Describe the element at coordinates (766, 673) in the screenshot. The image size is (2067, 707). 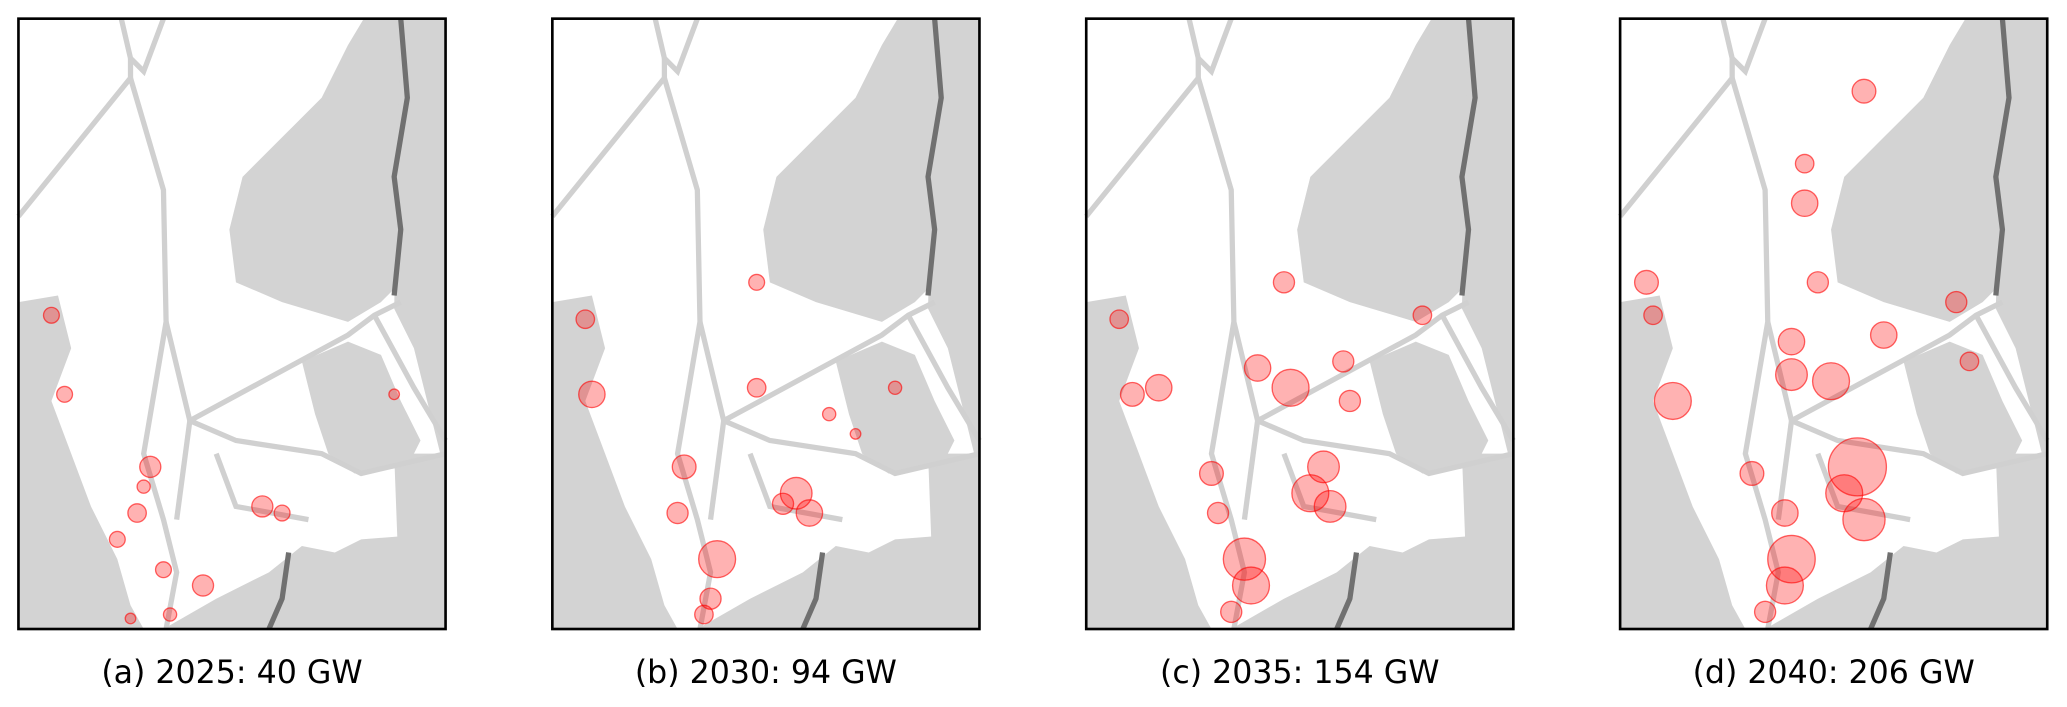
I see `panel-caption: (b) 2030: 94 GW` at that location.